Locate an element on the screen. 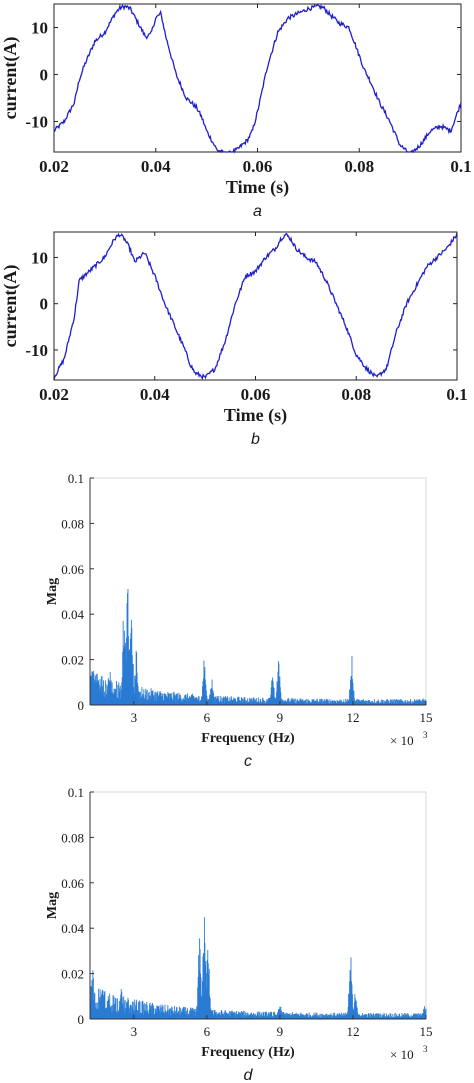 The height and width of the screenshot is (1083, 474). panel-label: c is located at coordinates (248, 761).